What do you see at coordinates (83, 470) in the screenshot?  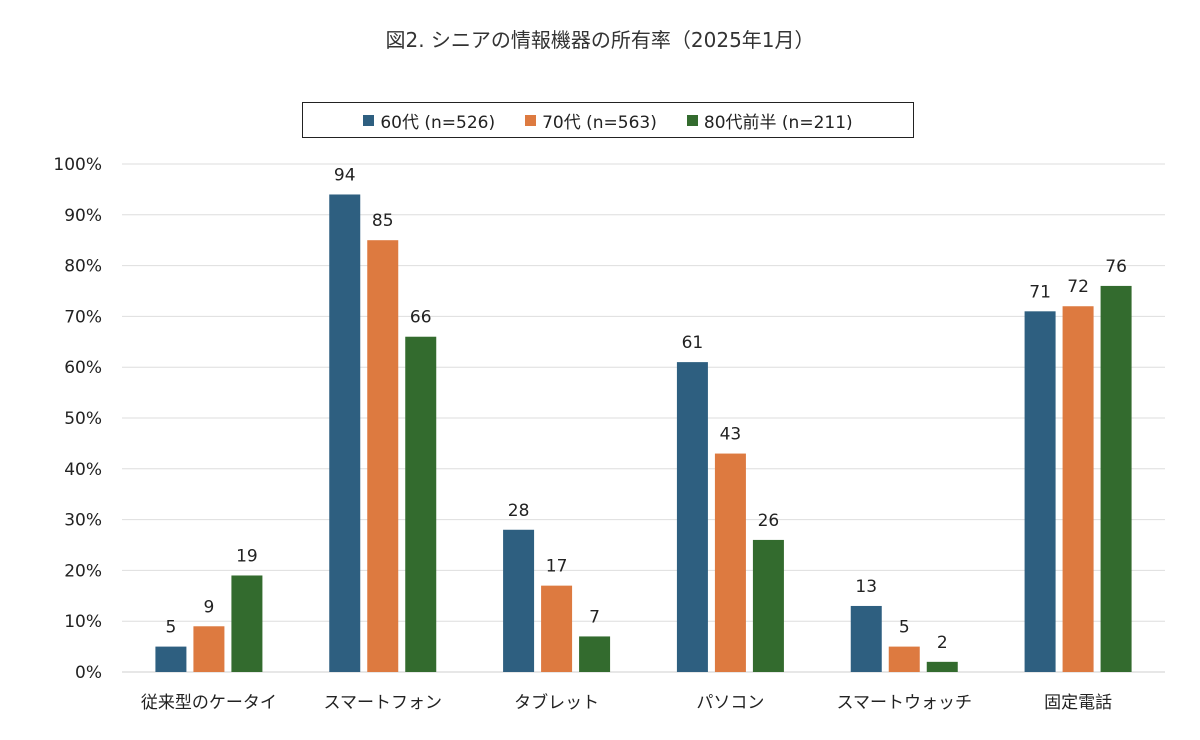 I see `y-tick-label: 40%` at bounding box center [83, 470].